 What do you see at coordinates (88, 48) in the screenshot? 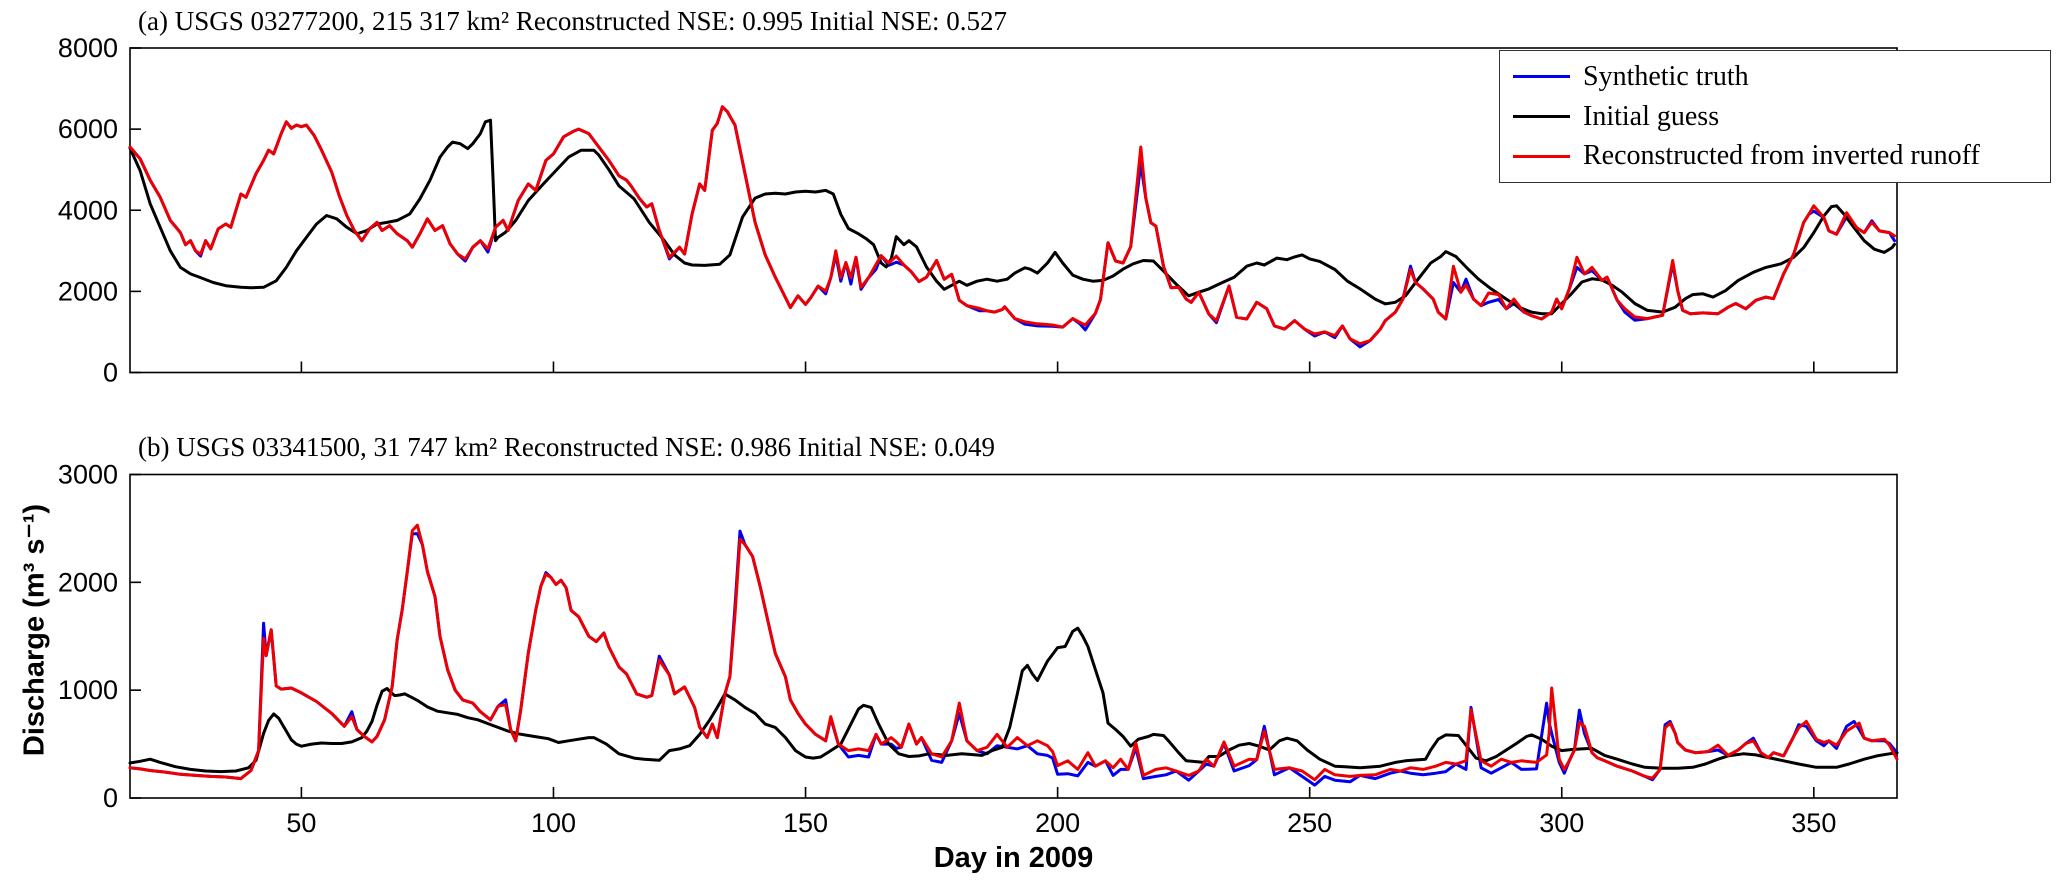
I see `y-tick-label: 8000` at bounding box center [88, 48].